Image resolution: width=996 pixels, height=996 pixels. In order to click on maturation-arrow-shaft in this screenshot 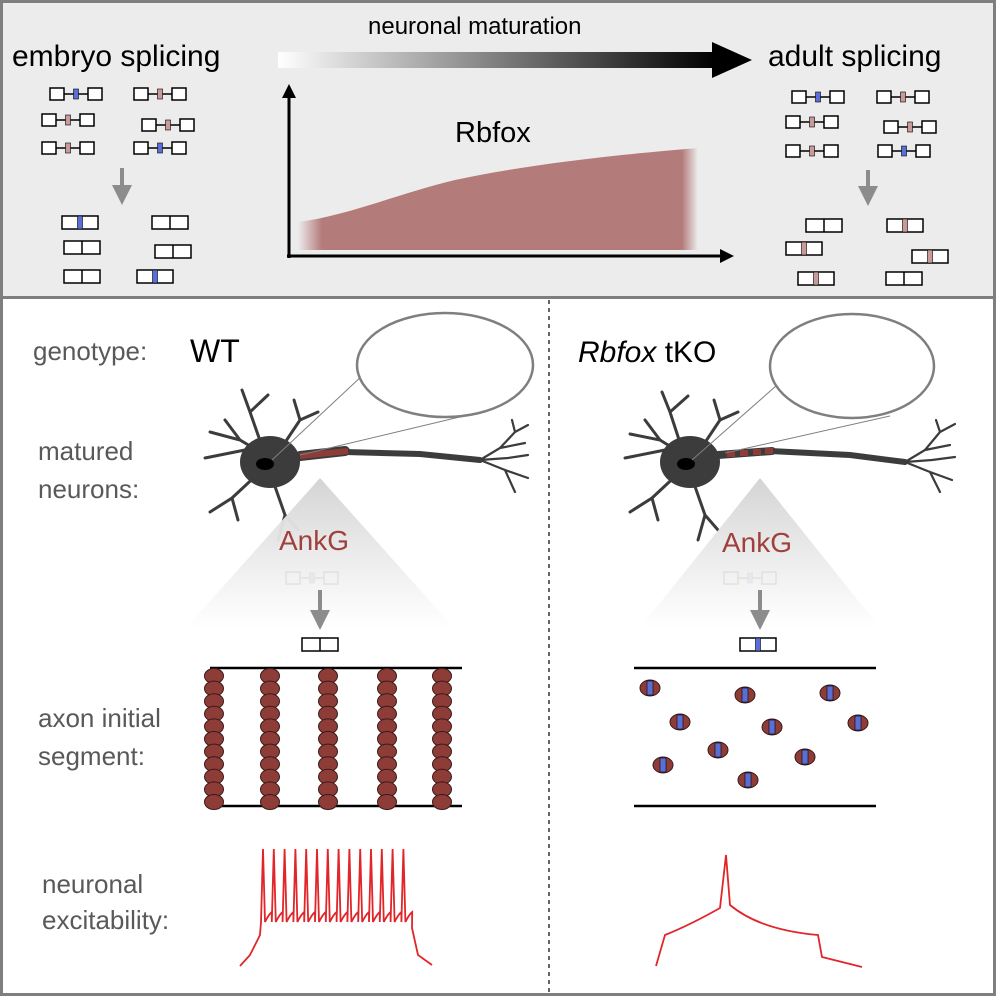, I will do `click(496, 60)`.